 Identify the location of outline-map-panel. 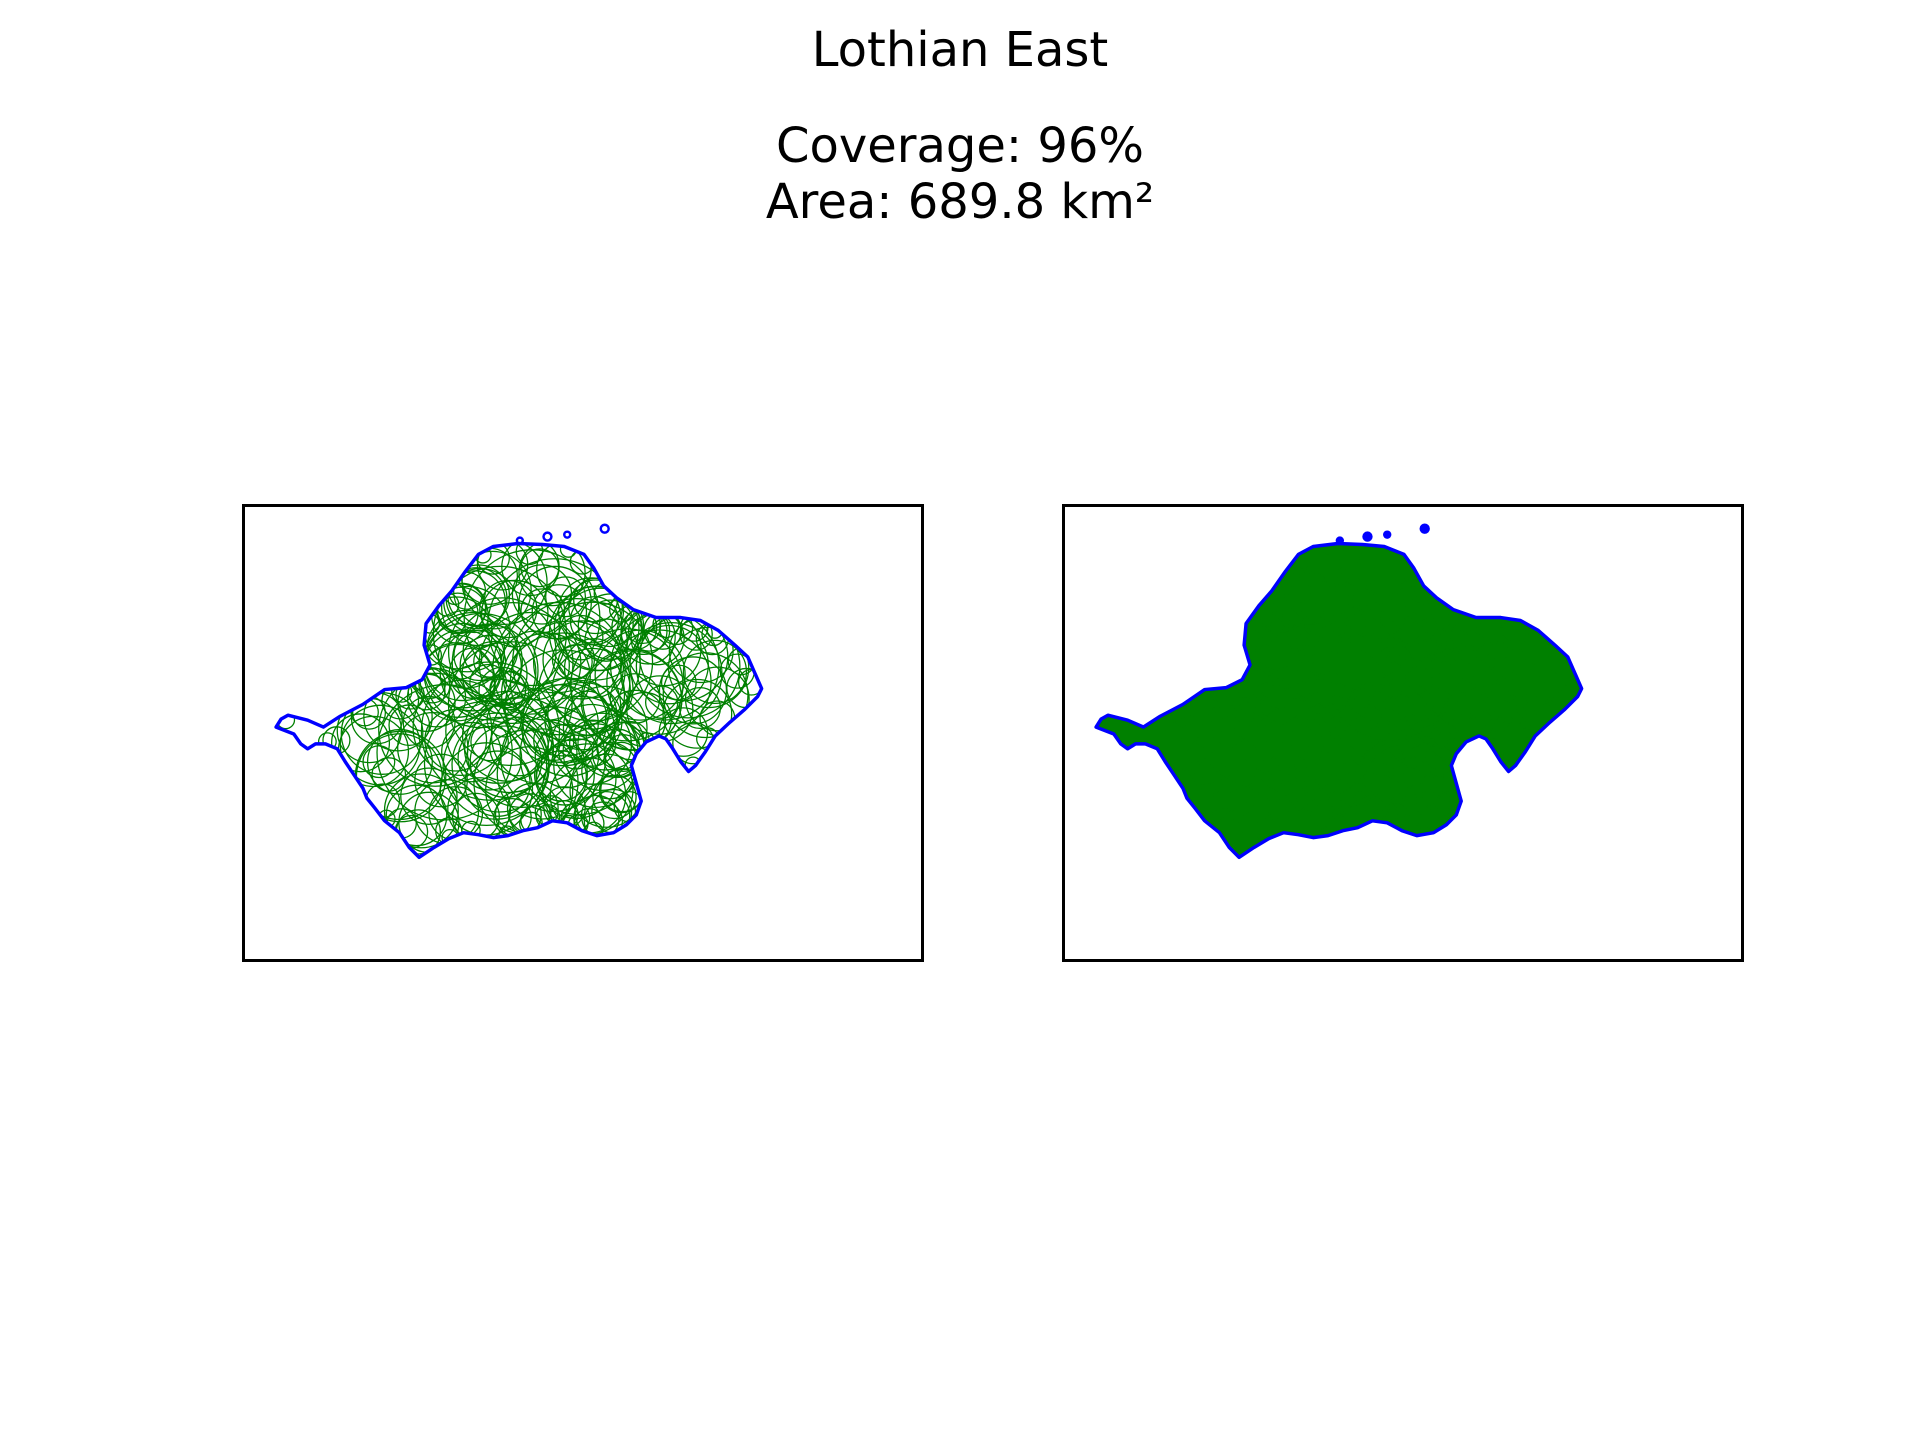
(583, 733).